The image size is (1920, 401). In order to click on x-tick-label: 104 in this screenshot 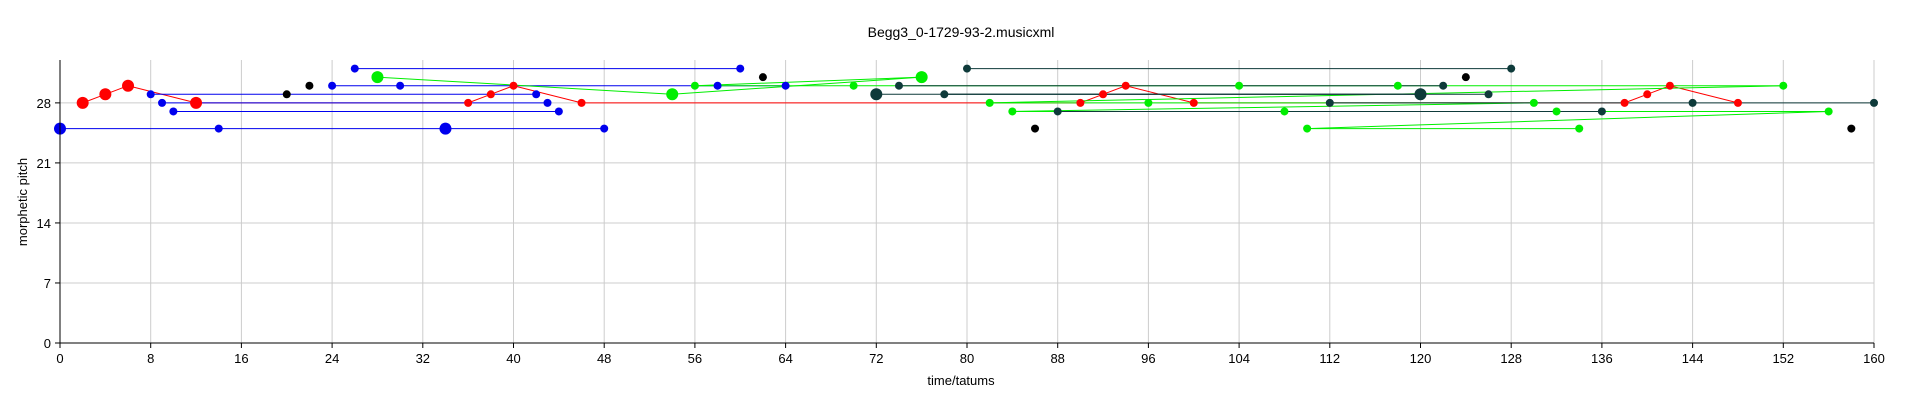, I will do `click(1239, 358)`.